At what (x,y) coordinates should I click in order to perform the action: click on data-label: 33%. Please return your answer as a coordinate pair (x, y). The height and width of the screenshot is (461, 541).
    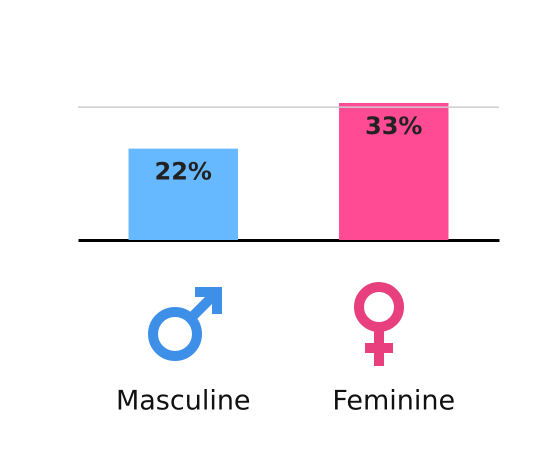
    Looking at the image, I should click on (393, 126).